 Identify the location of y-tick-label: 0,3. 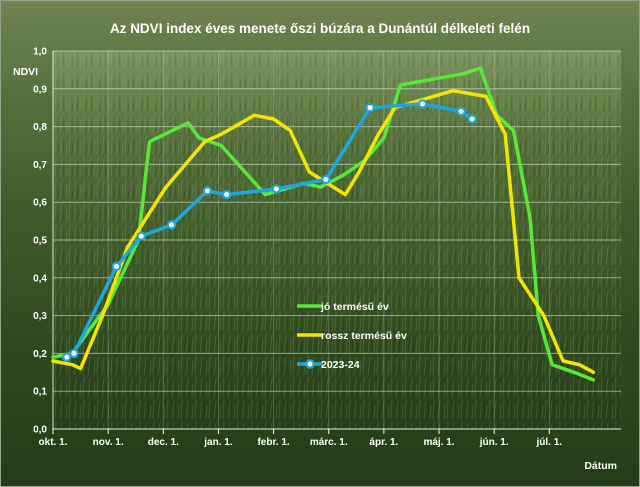
(40, 316).